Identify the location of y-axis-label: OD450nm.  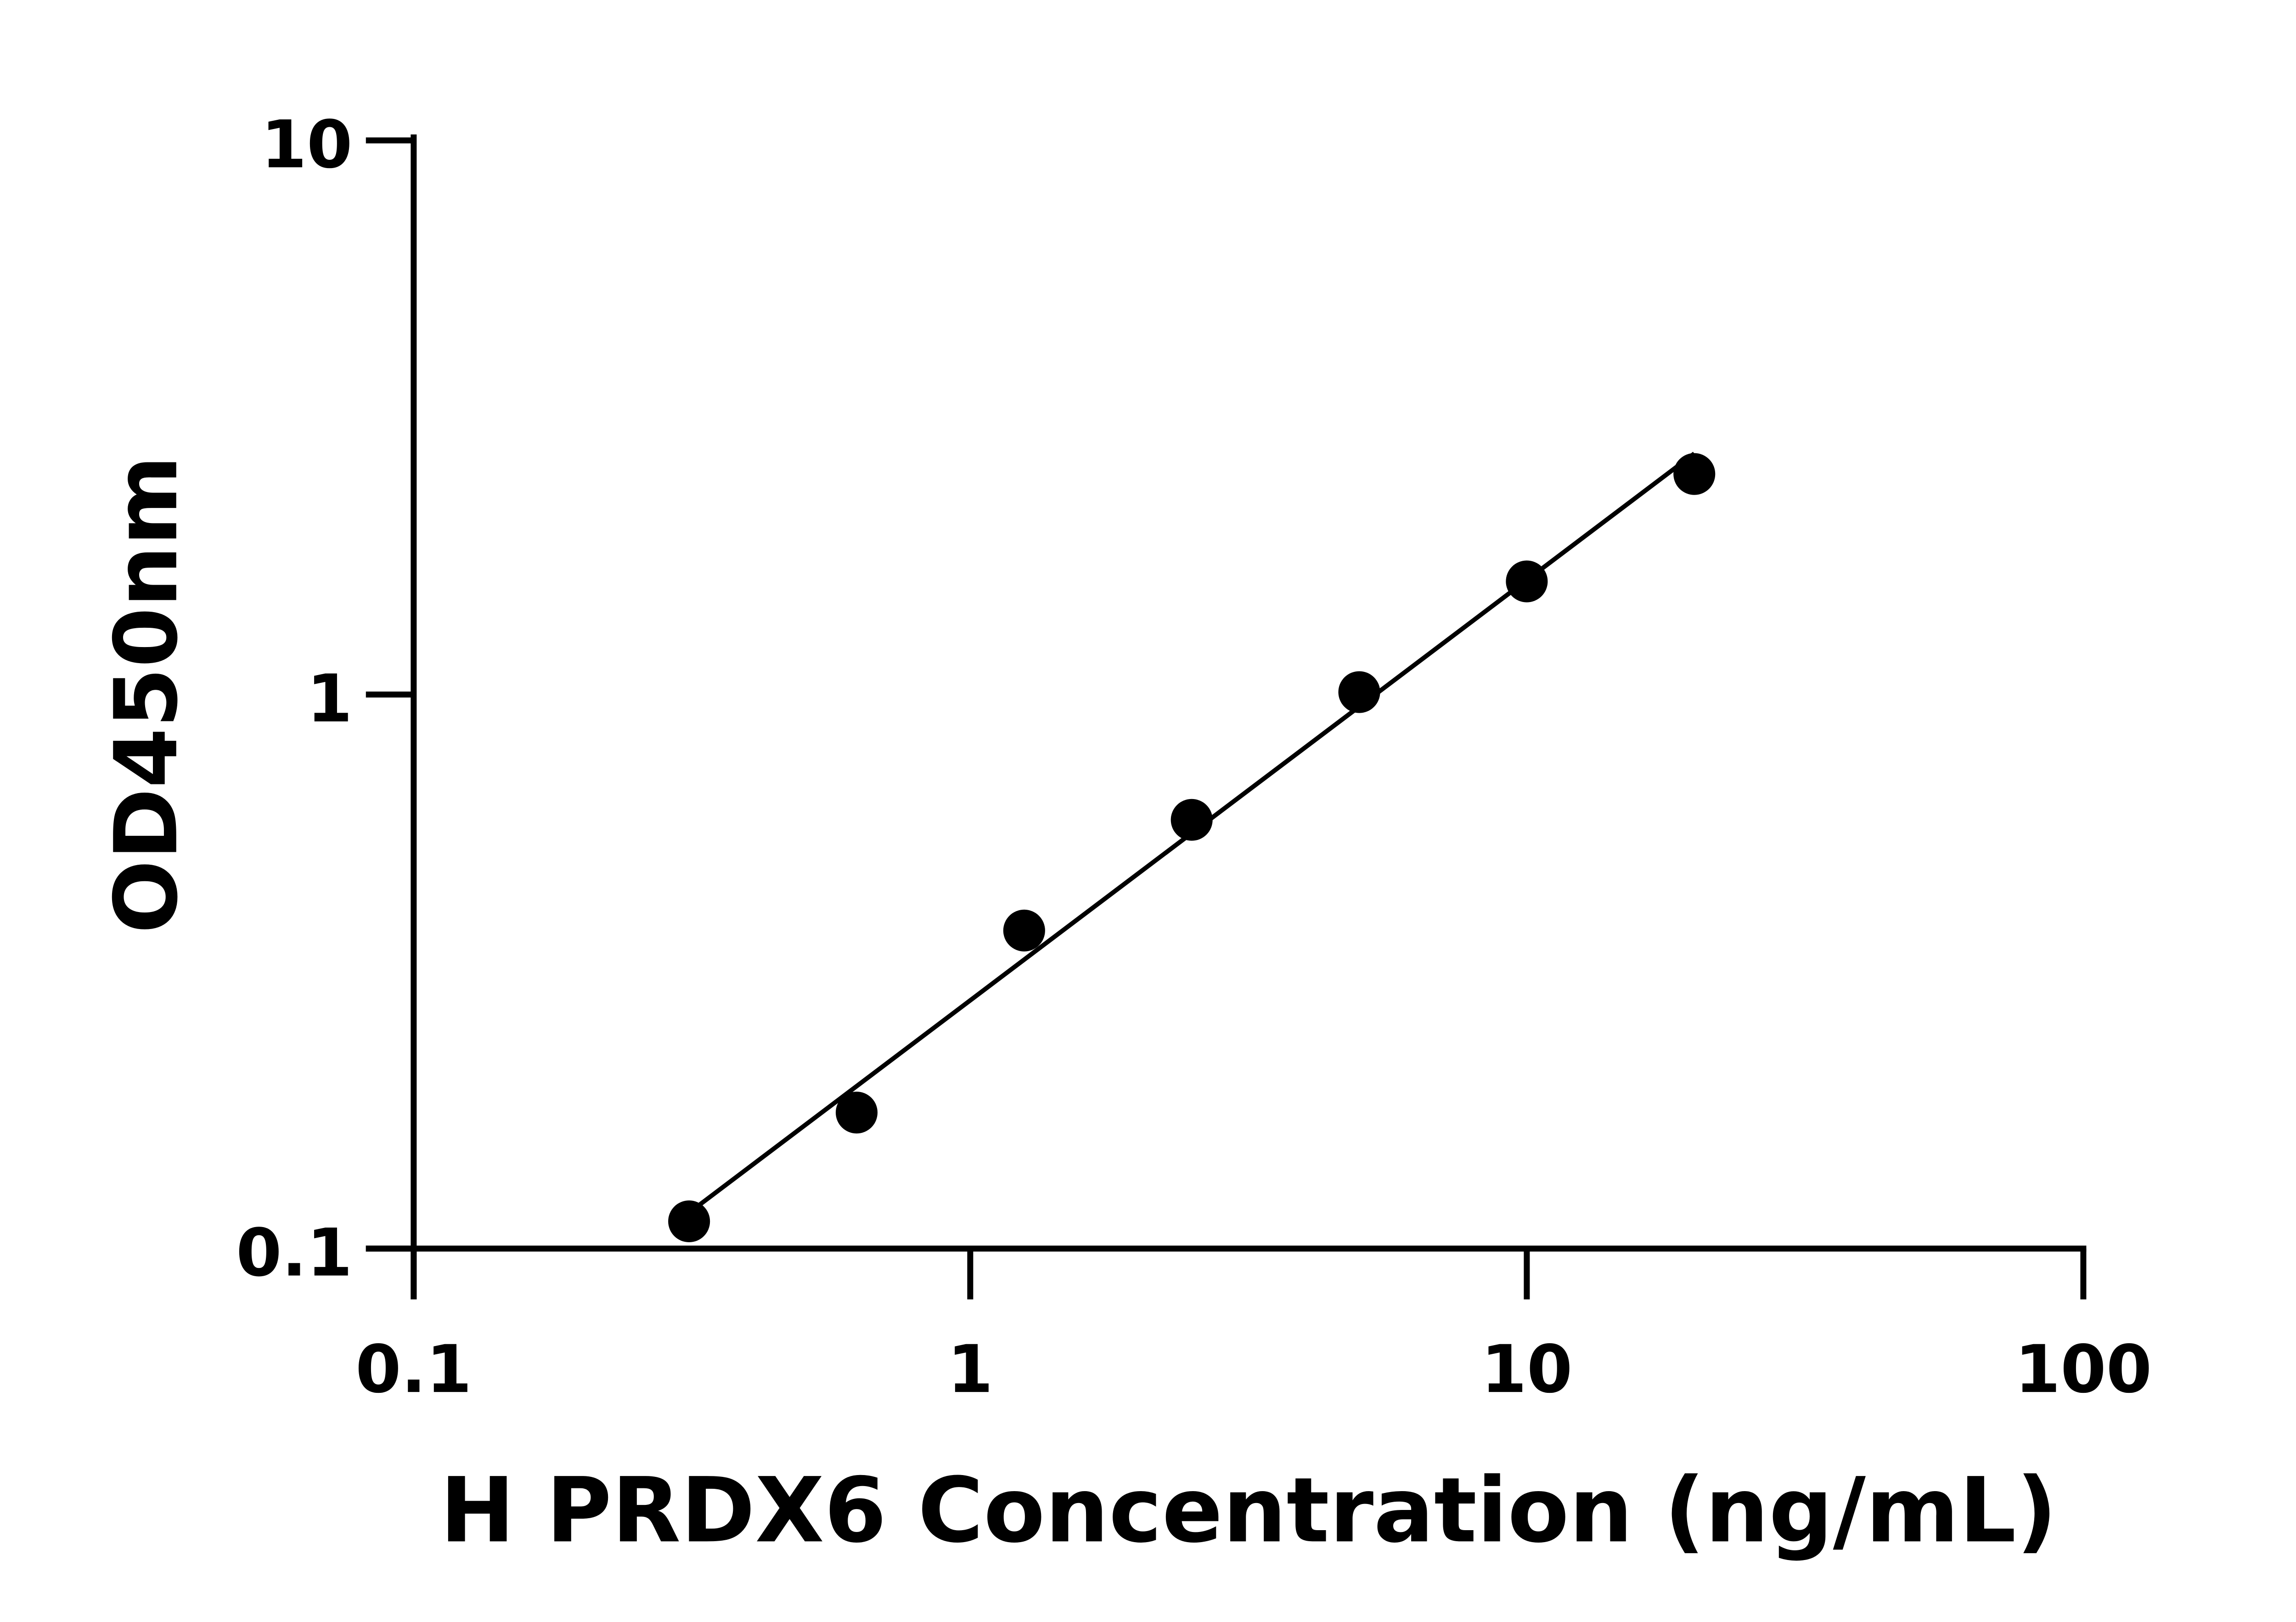
(146, 695).